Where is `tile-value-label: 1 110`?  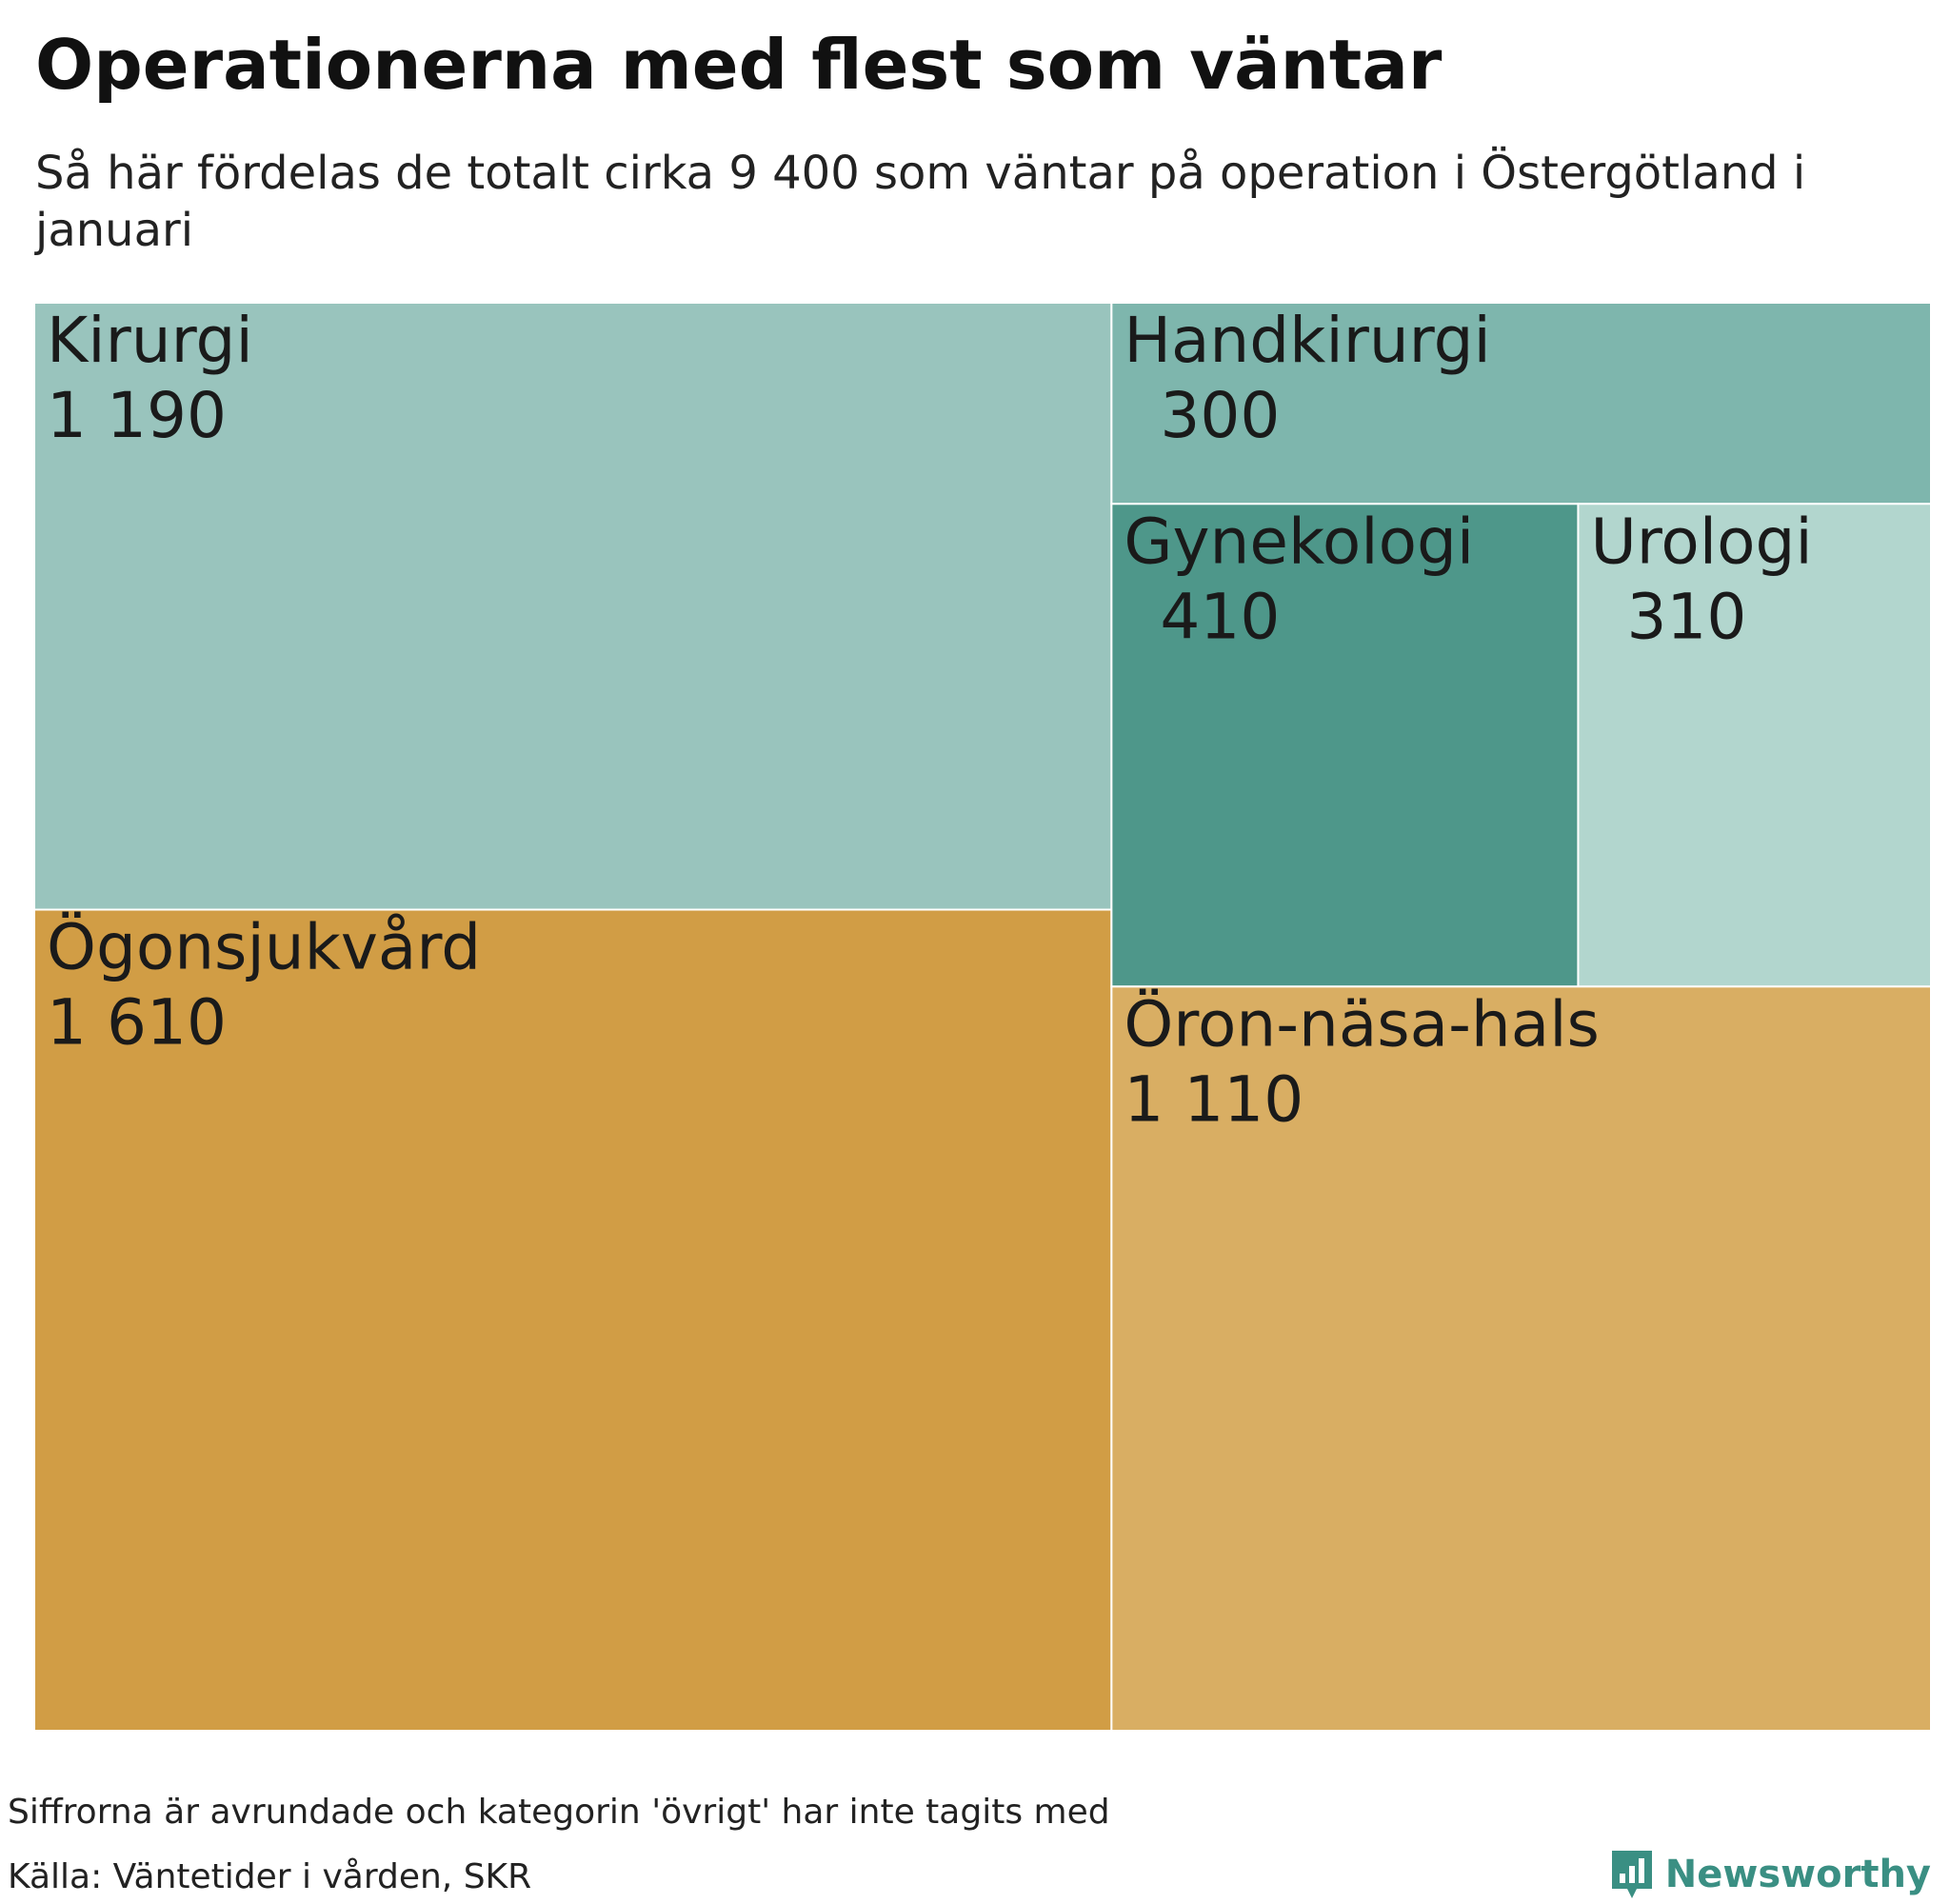
tile-value-label: 1 110 is located at coordinates (1213, 1099).